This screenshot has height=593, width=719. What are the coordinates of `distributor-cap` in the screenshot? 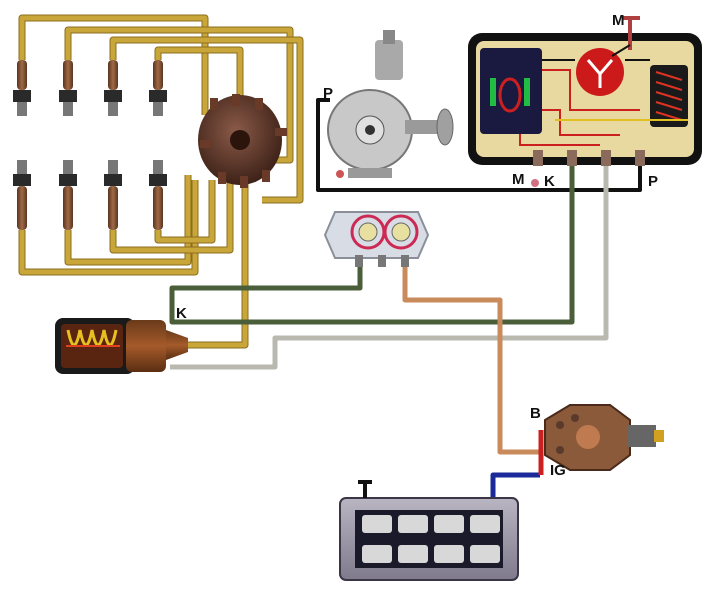 It's located at (242, 141).